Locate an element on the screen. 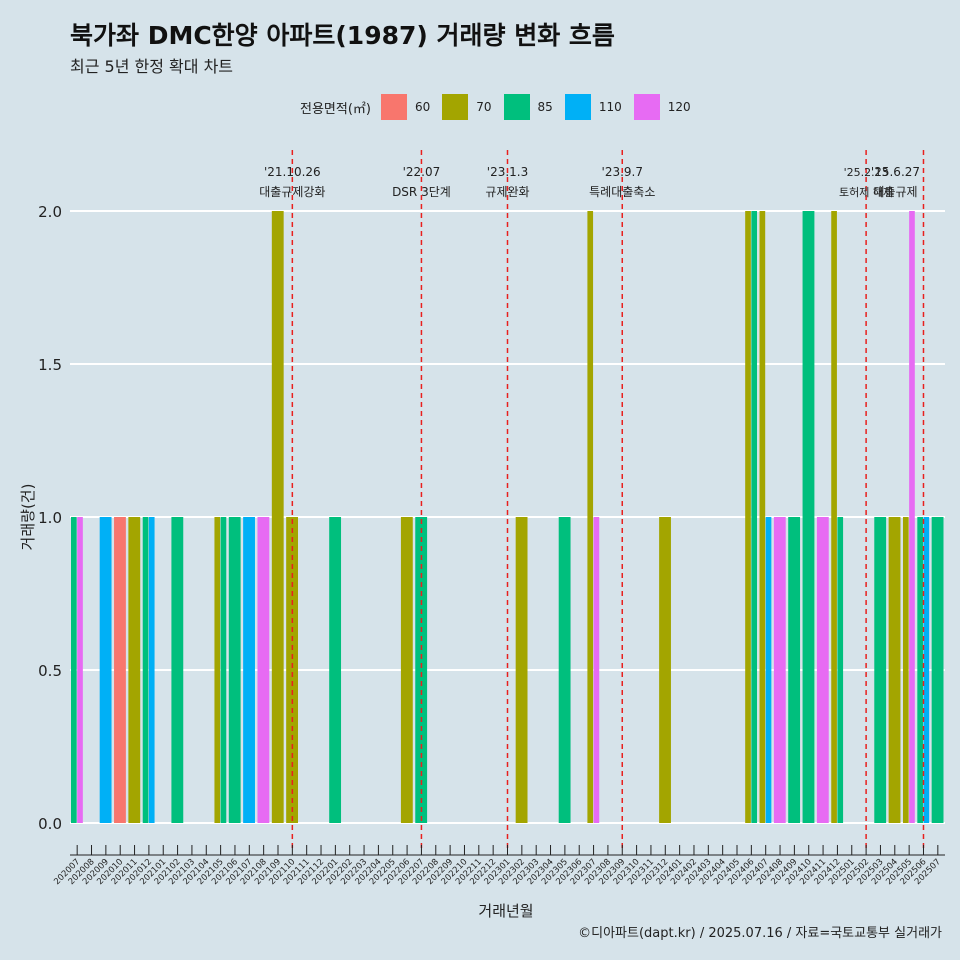 This screenshot has height=960, width=960. event-date: '25.6.27 is located at coordinates (895, 172).